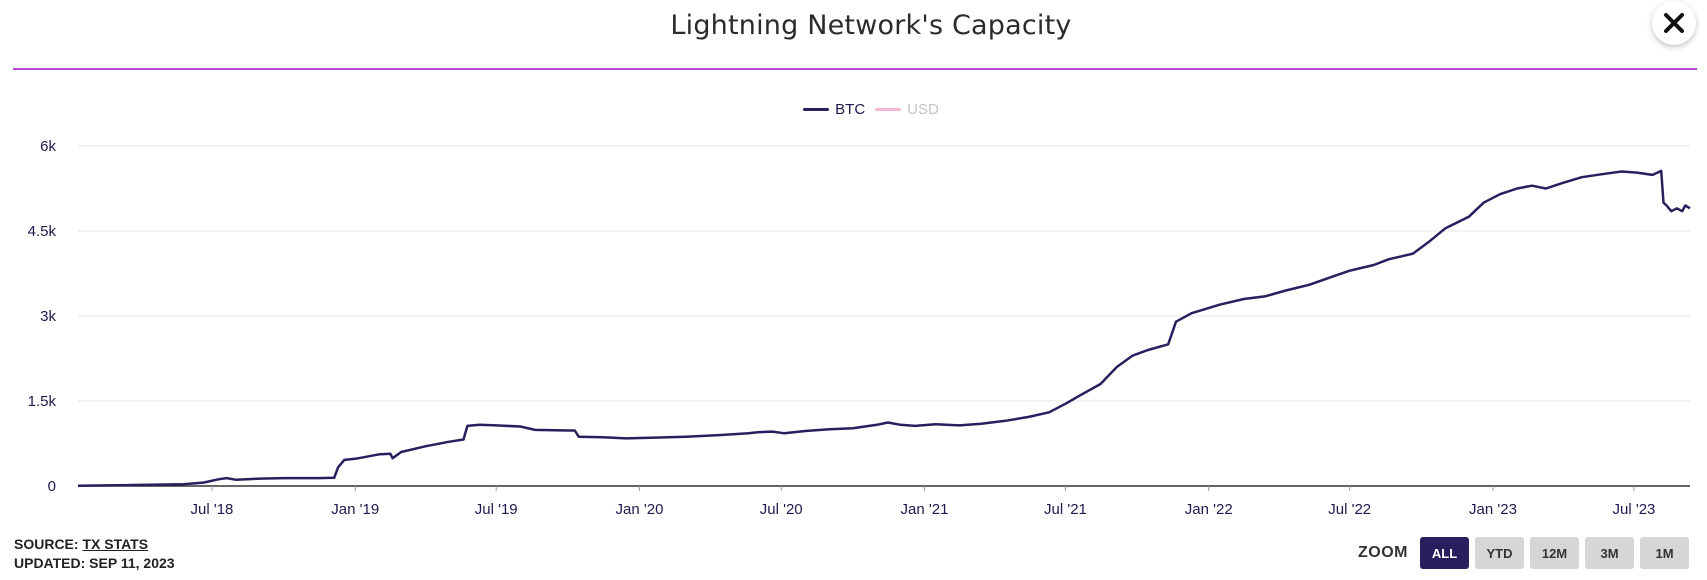  What do you see at coordinates (1499, 553) in the screenshot?
I see `zoom-ytd-button: YTD` at bounding box center [1499, 553].